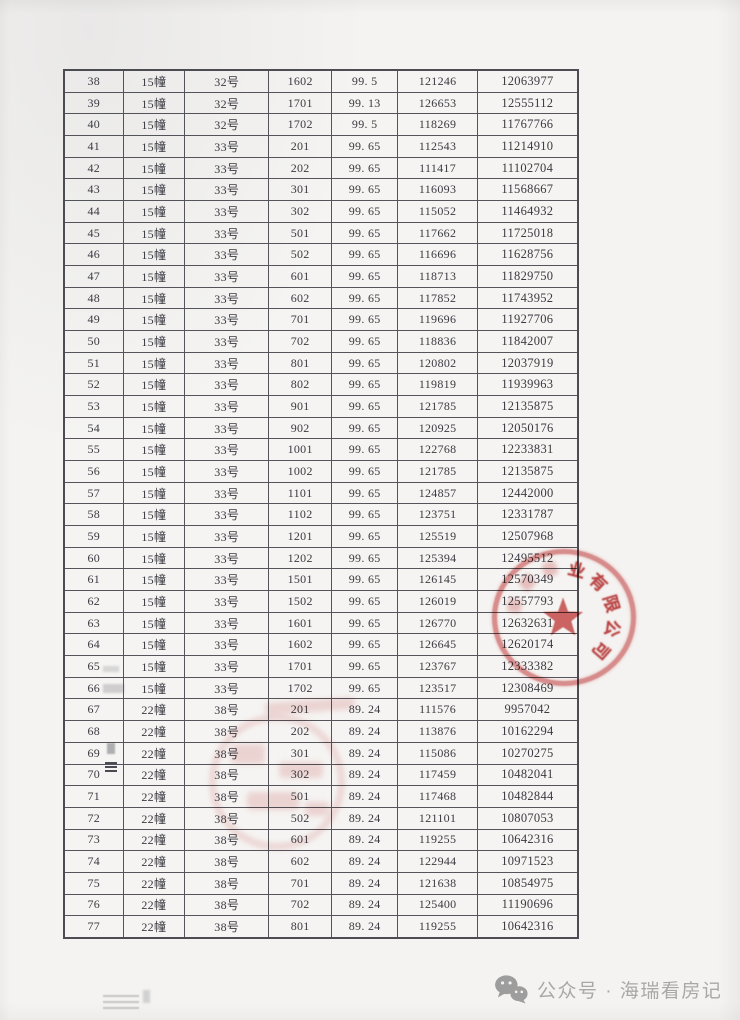 The width and height of the screenshot is (740, 1020). Describe the element at coordinates (527, 774) in the screenshot. I see `cell-total_price: 10482041` at that location.